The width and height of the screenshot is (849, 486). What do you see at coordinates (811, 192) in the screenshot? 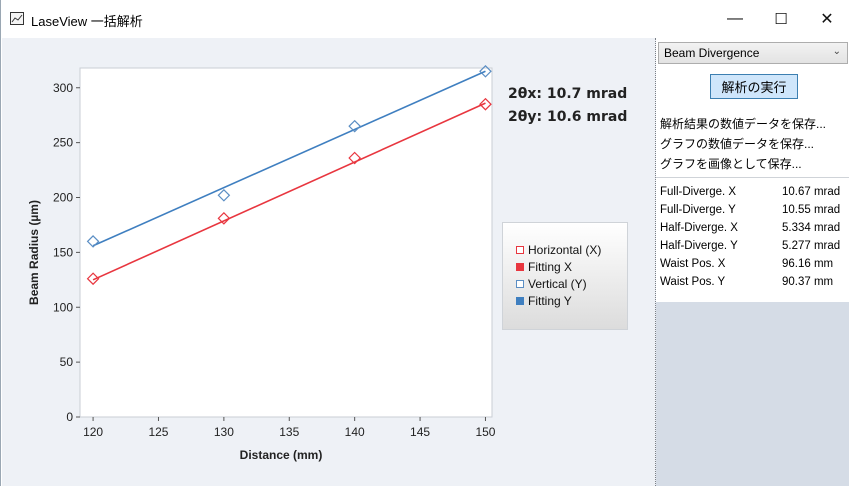
I see `result-value: 10.67 mrad` at bounding box center [811, 192].